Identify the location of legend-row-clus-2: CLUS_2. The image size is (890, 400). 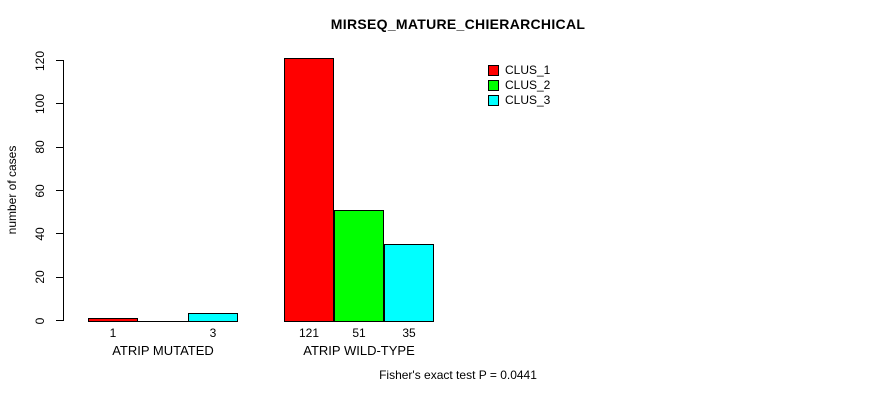
(519, 85).